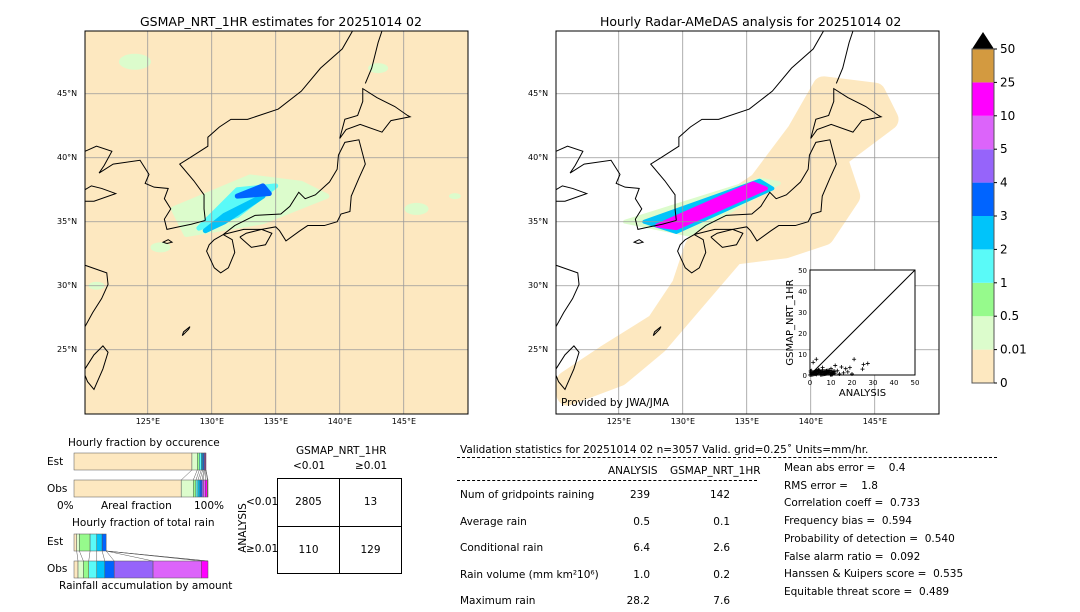 The image size is (1080, 612). What do you see at coordinates (55, 542) in the screenshot?
I see `est-label-2: Est` at bounding box center [55, 542].